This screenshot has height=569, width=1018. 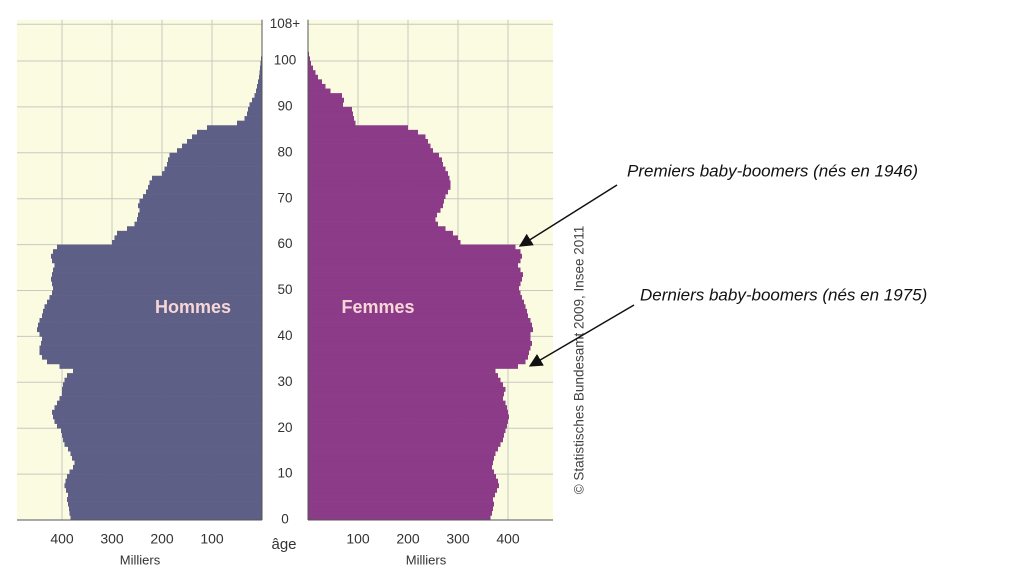 I want to click on y-tick-label: 108+, so click(x=285, y=23).